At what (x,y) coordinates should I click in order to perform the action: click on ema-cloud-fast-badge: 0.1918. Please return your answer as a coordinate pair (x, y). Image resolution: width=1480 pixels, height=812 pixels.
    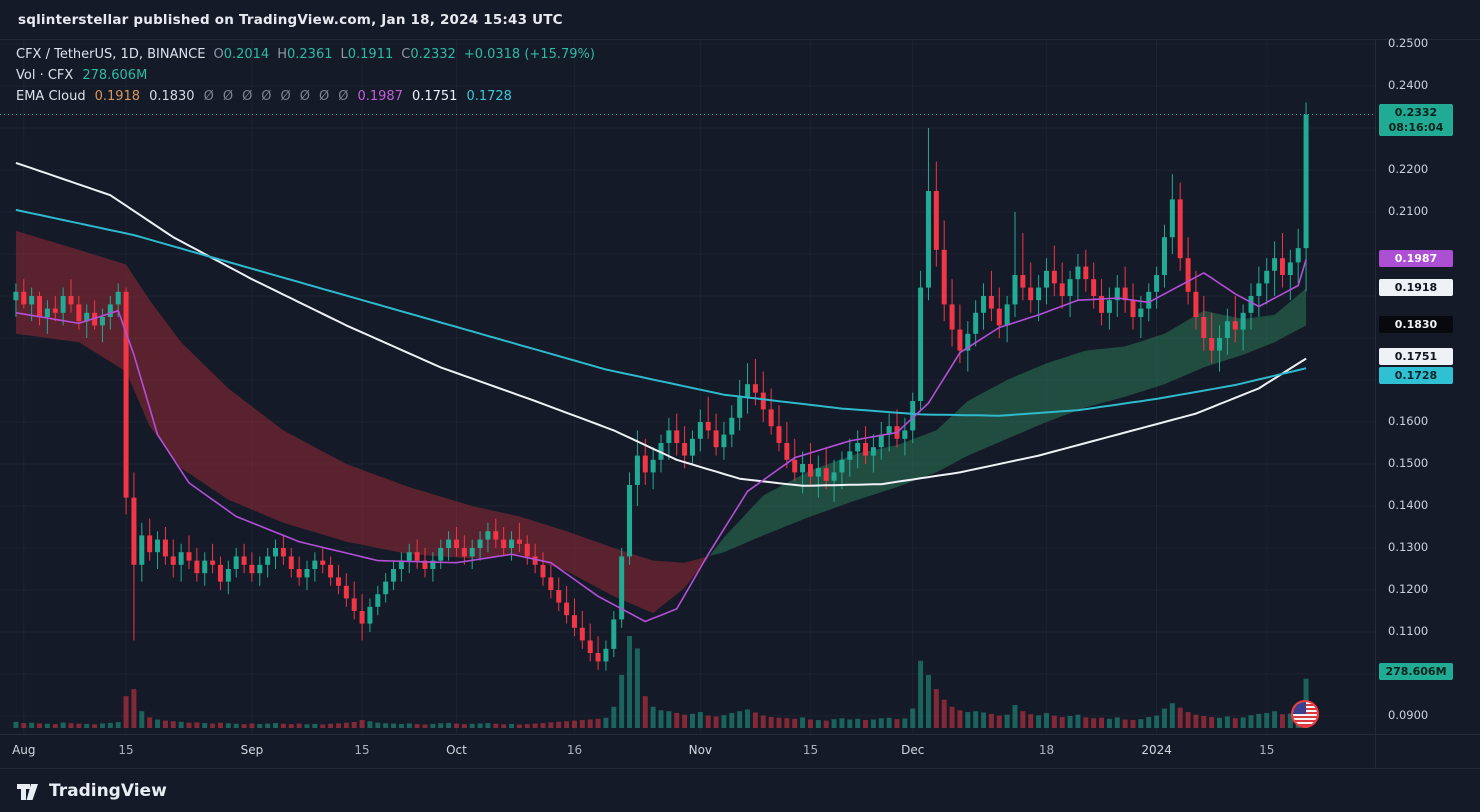
    Looking at the image, I should click on (1416, 288).